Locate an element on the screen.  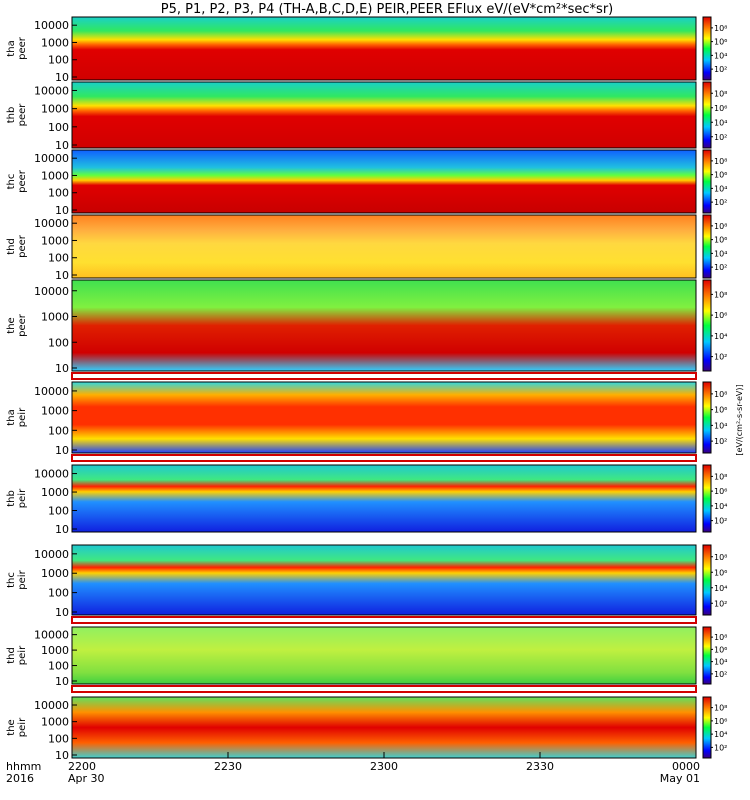
panel-tha-peir: 10 100 1000 10000 thapeir 10² 10⁴ 10⁶ 10⁸ is located at coordinates (366, 421).